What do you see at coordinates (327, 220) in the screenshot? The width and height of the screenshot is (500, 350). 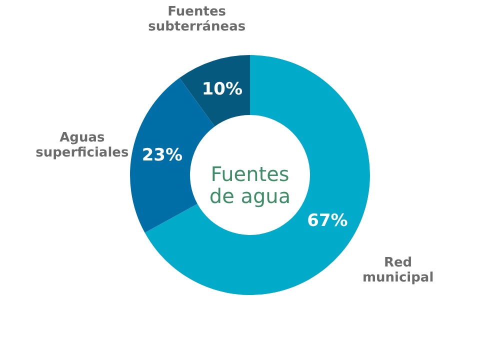 I see `data-label: 67%` at bounding box center [327, 220].